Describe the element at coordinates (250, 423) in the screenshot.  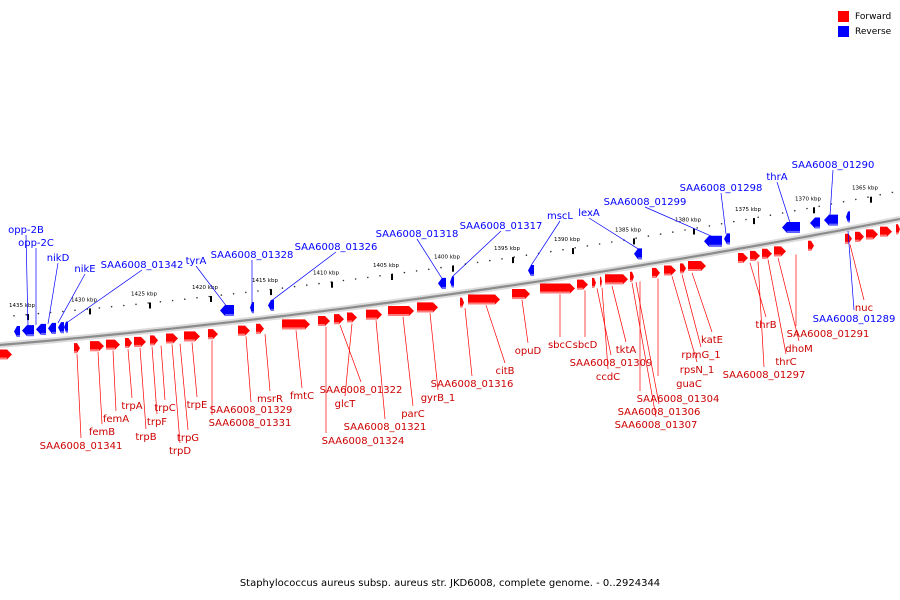
I see `gene-label-saa6008-01331: SAA6008_01331` at that location.